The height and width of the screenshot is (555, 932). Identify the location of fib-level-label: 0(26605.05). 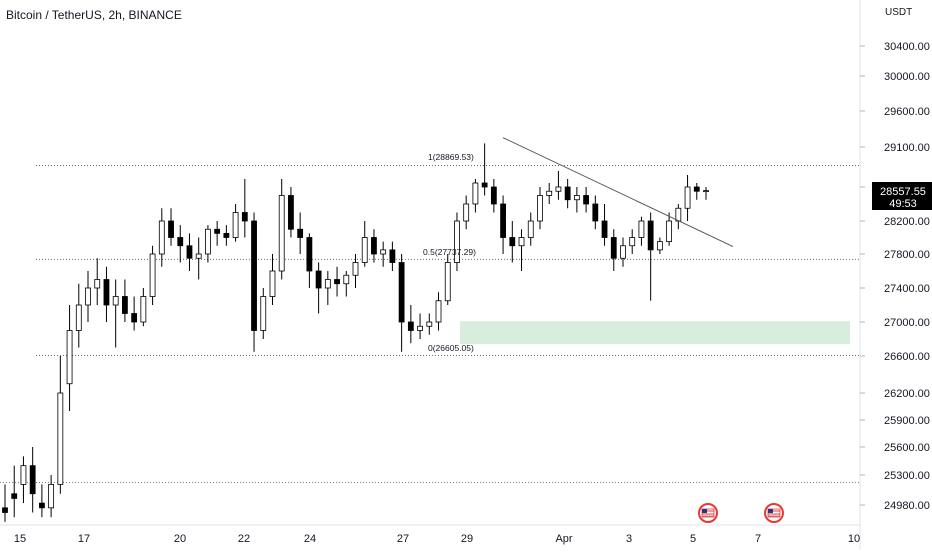
(451, 348).